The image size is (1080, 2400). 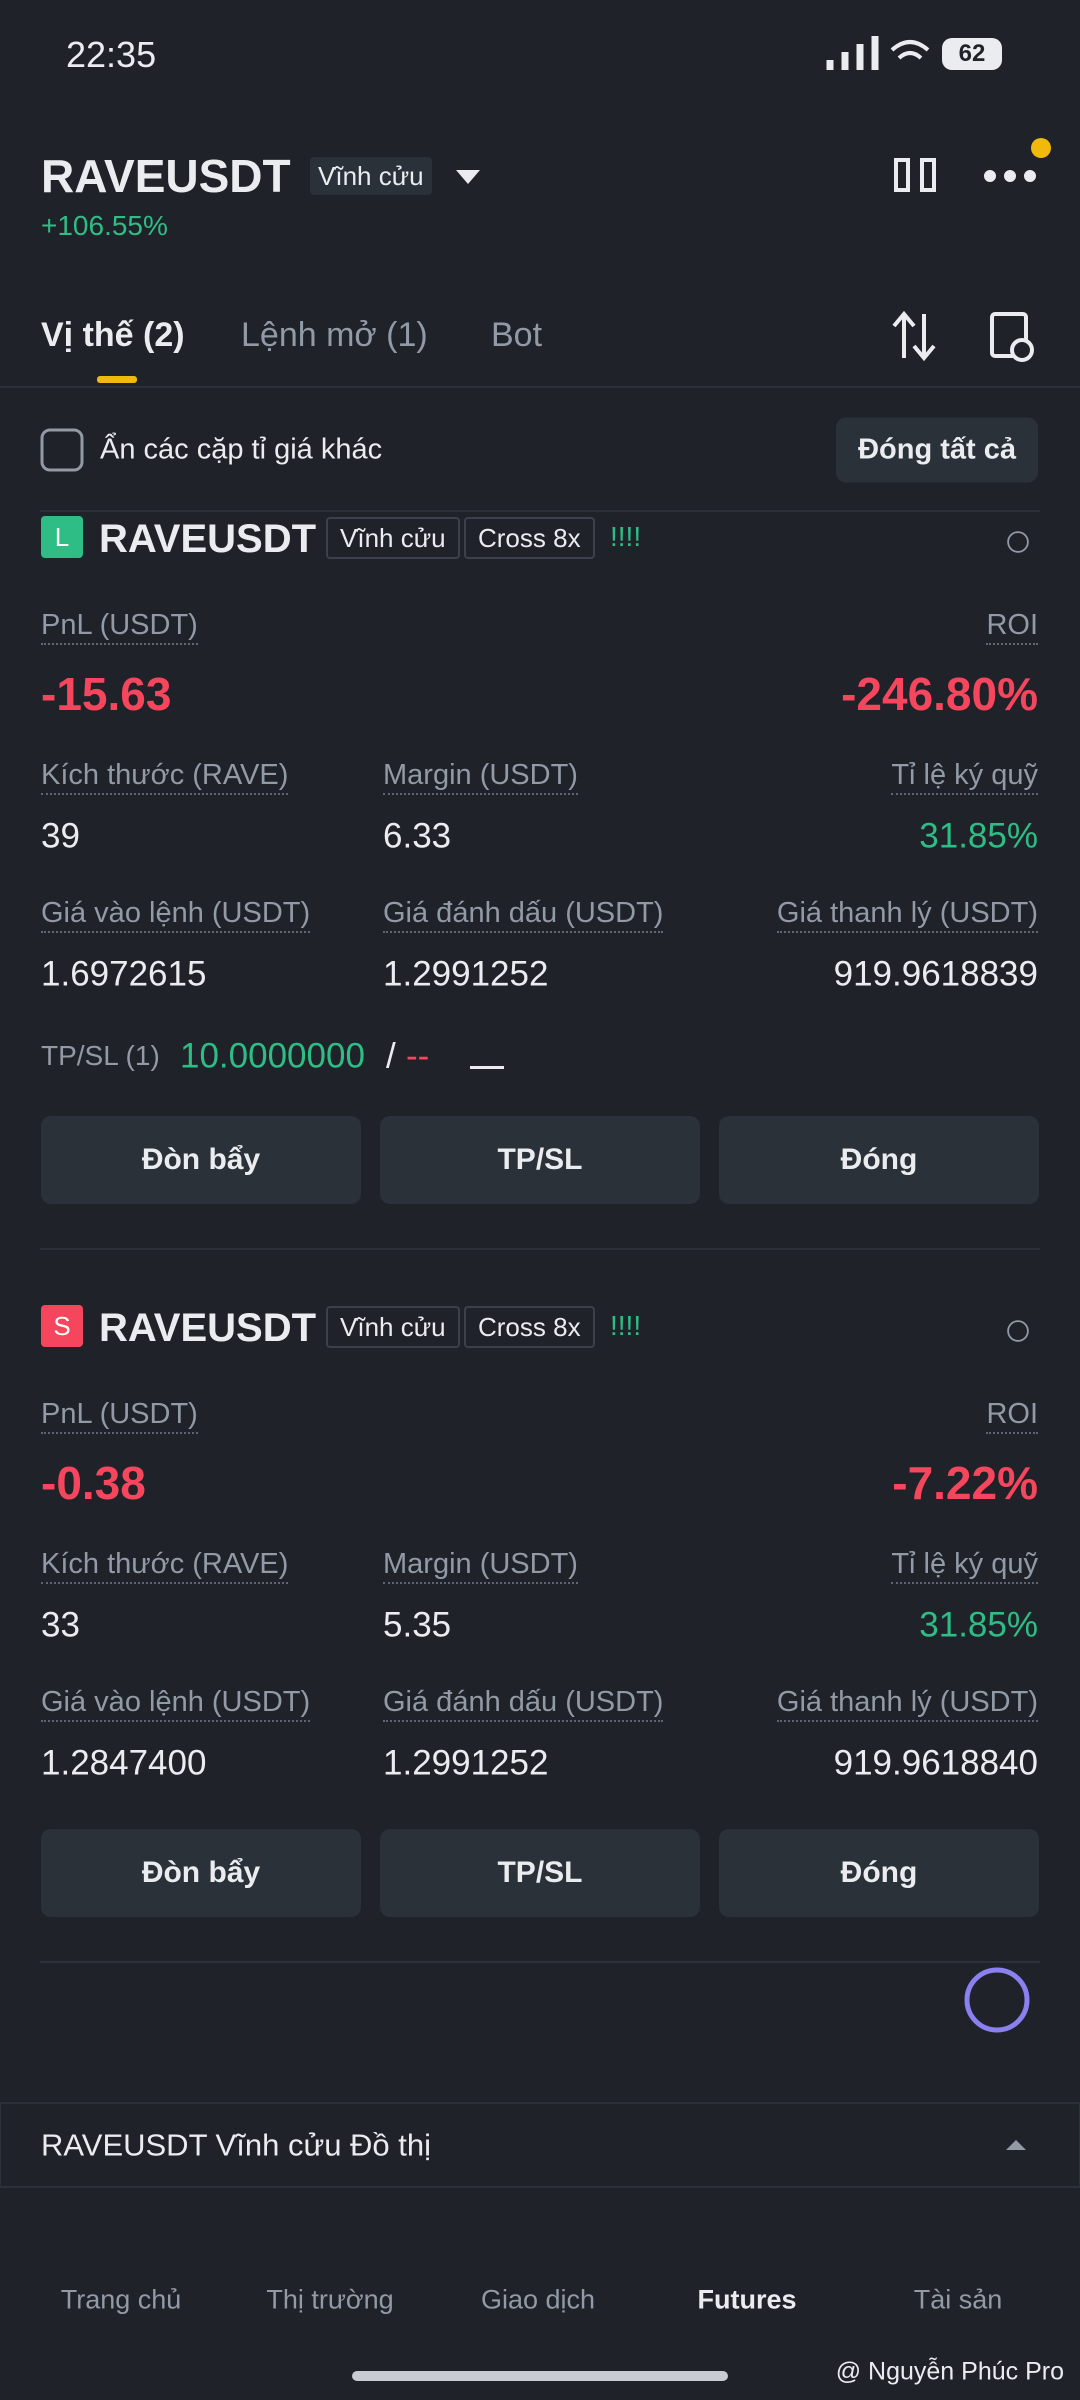 What do you see at coordinates (418, 1056) in the screenshot?
I see `sl-value: --` at bounding box center [418, 1056].